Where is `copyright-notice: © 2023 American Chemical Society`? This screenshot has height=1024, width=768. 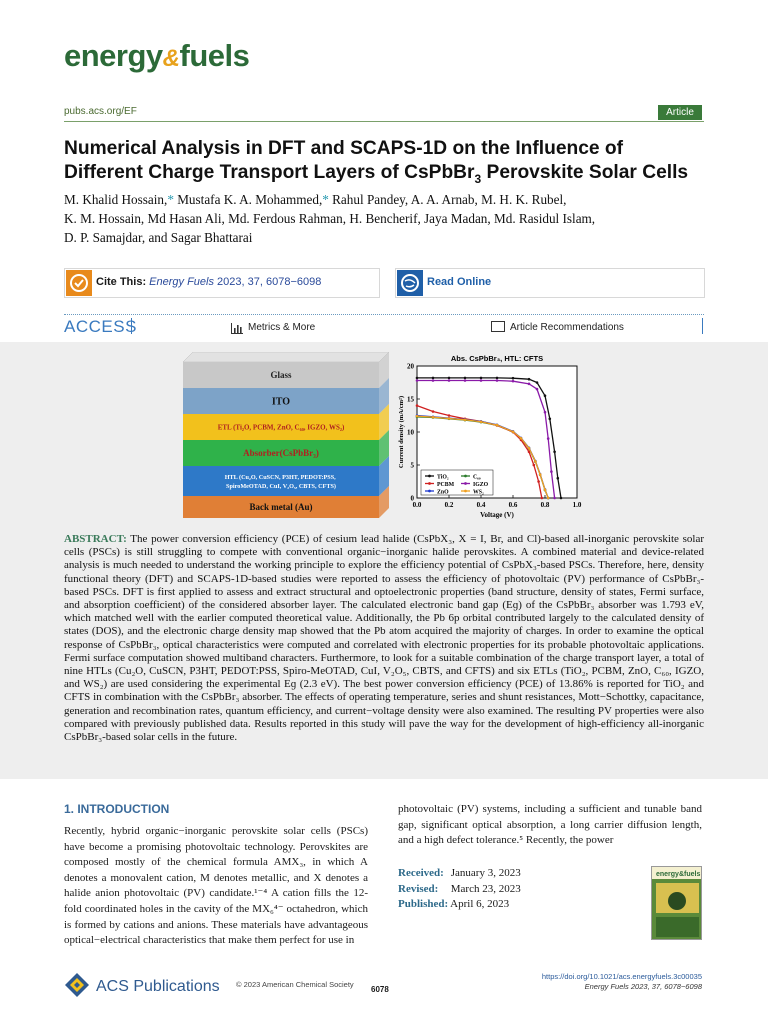
copyright-notice: © 2023 American Chemical Society is located at coordinates (295, 984).